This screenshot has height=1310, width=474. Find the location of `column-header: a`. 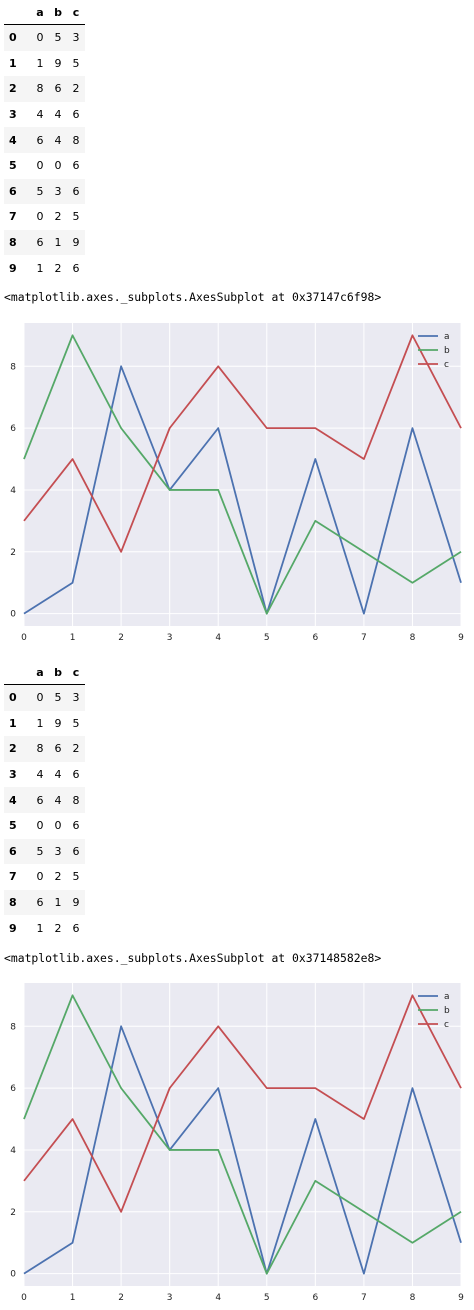

column-header: a is located at coordinates (40, 12).